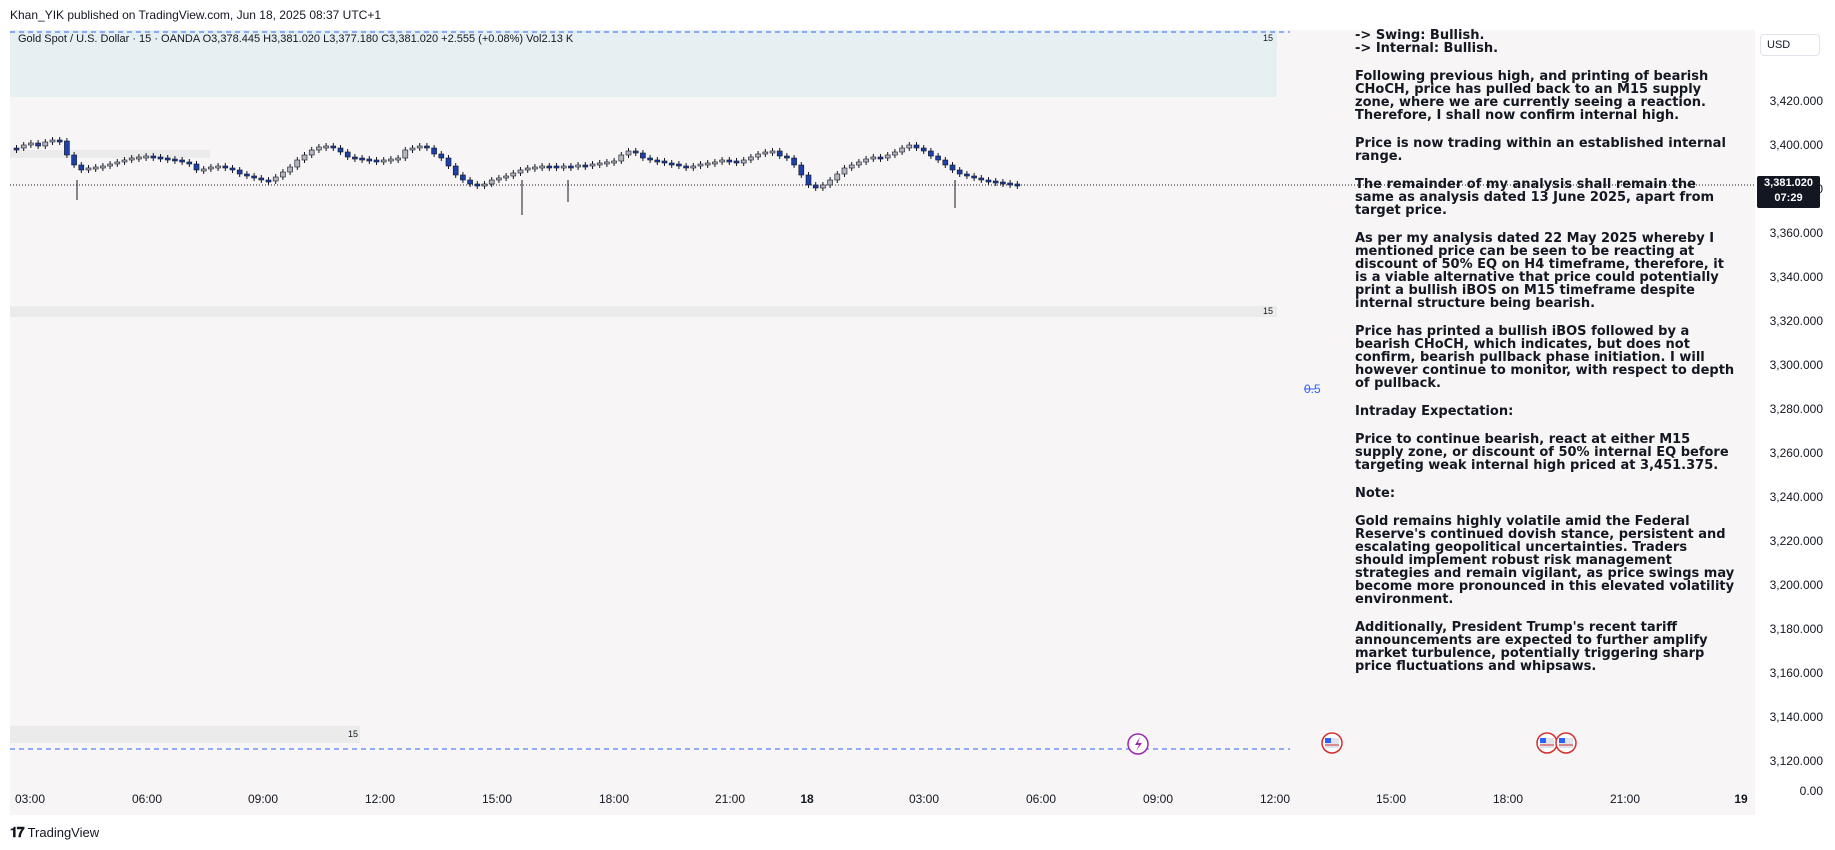 This screenshot has width=1835, height=850. I want to click on time-tick: 15:00, so click(497, 799).